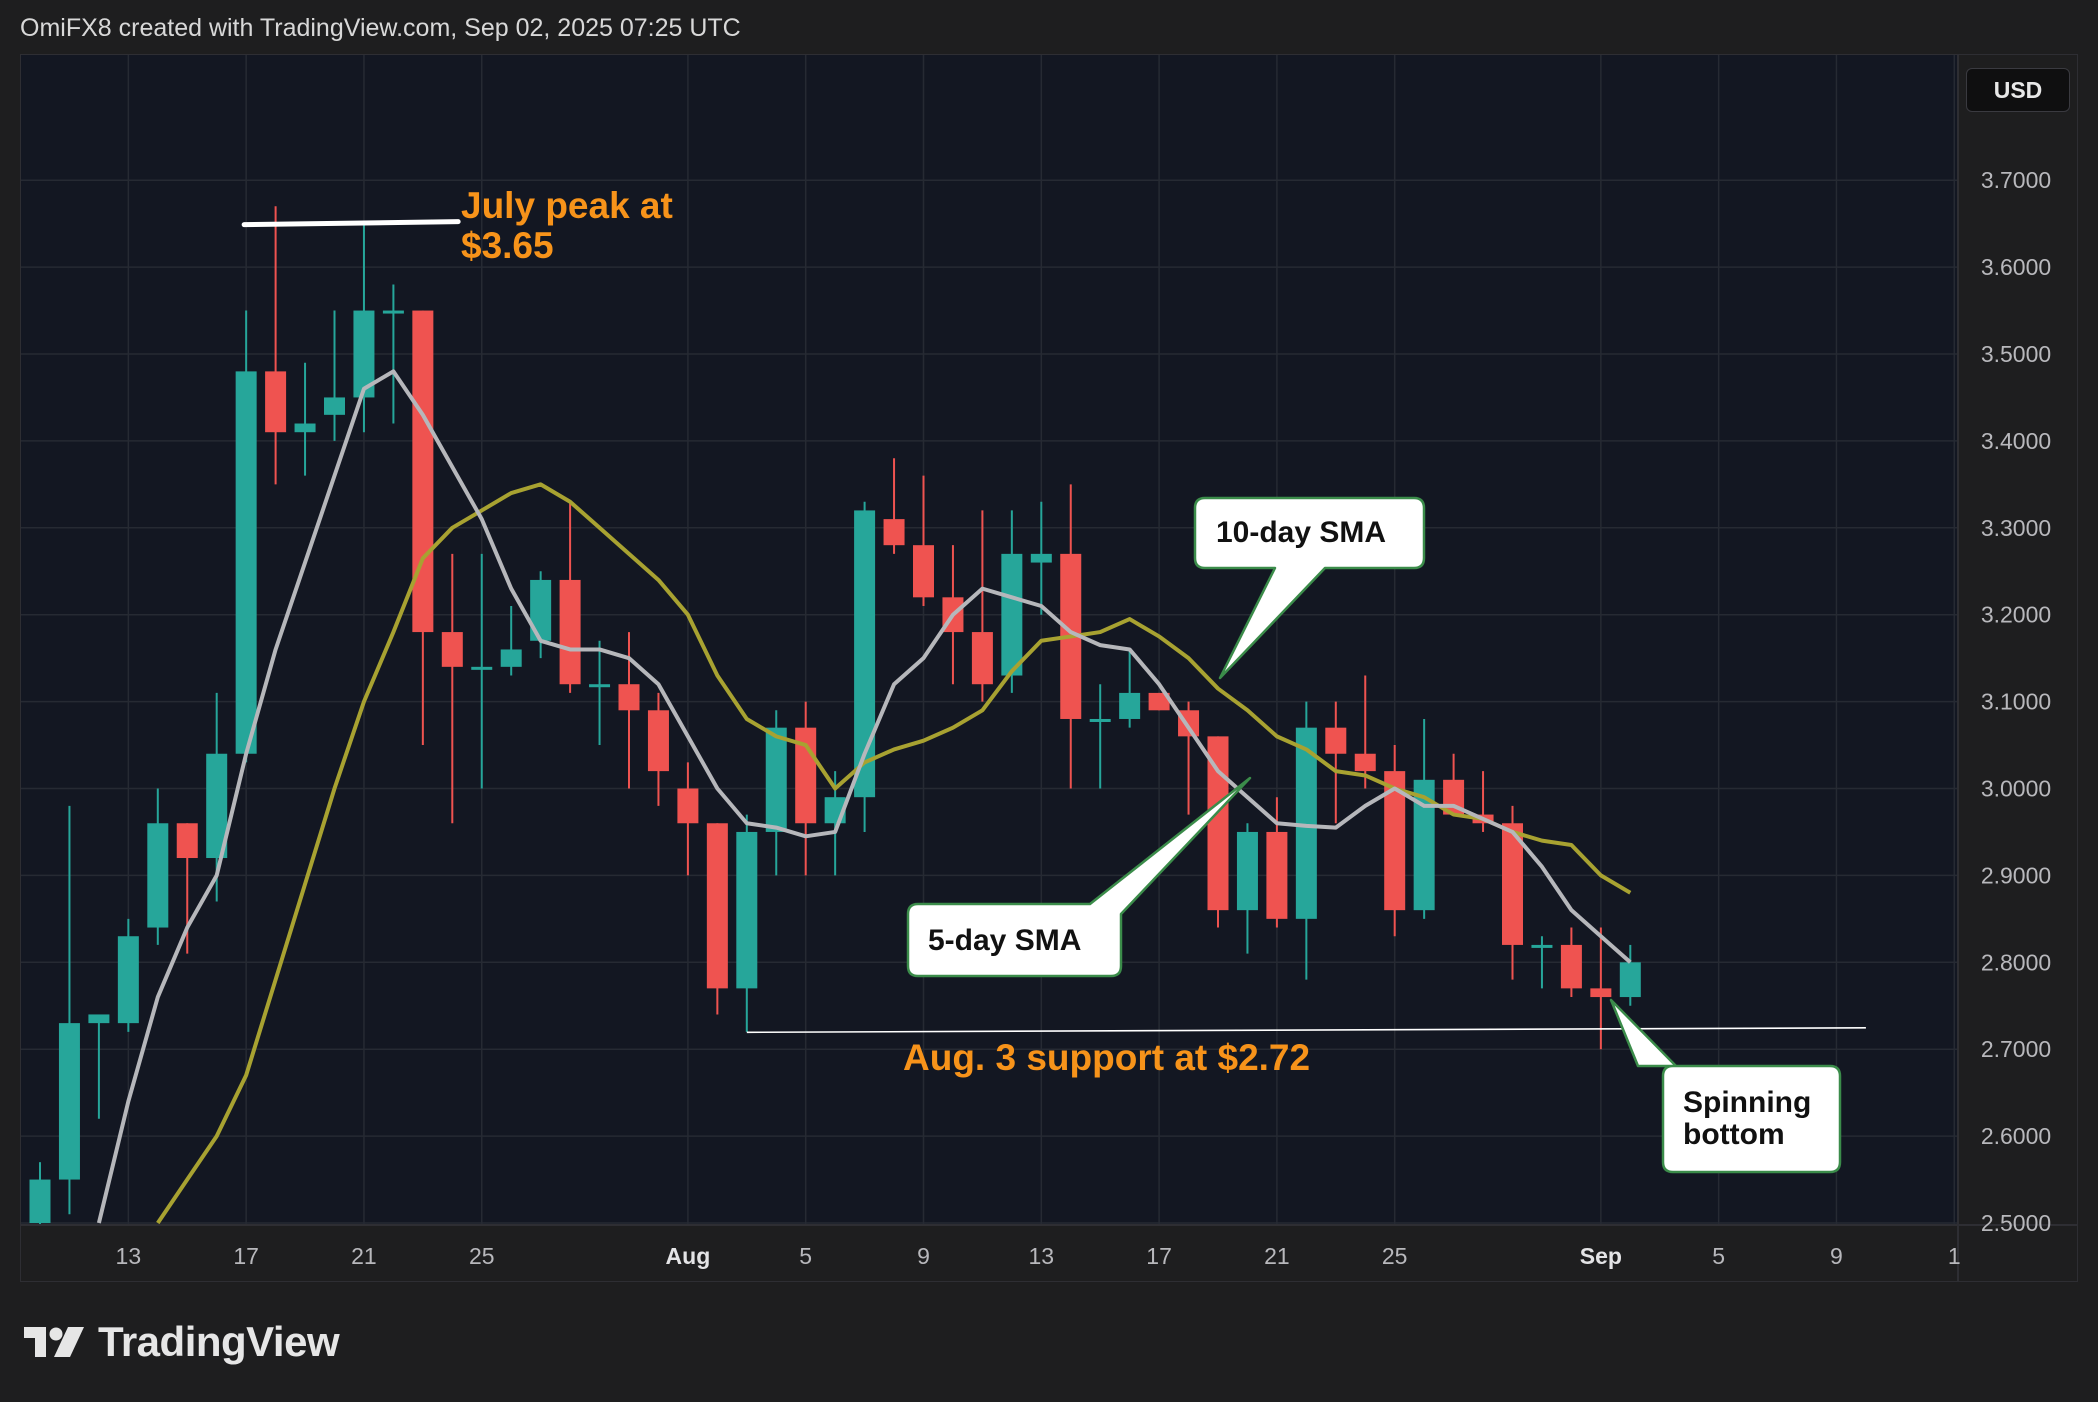 This screenshot has width=2098, height=1402. What do you see at coordinates (2016, 962) in the screenshot?
I see `y-tick-label: 2.8000` at bounding box center [2016, 962].